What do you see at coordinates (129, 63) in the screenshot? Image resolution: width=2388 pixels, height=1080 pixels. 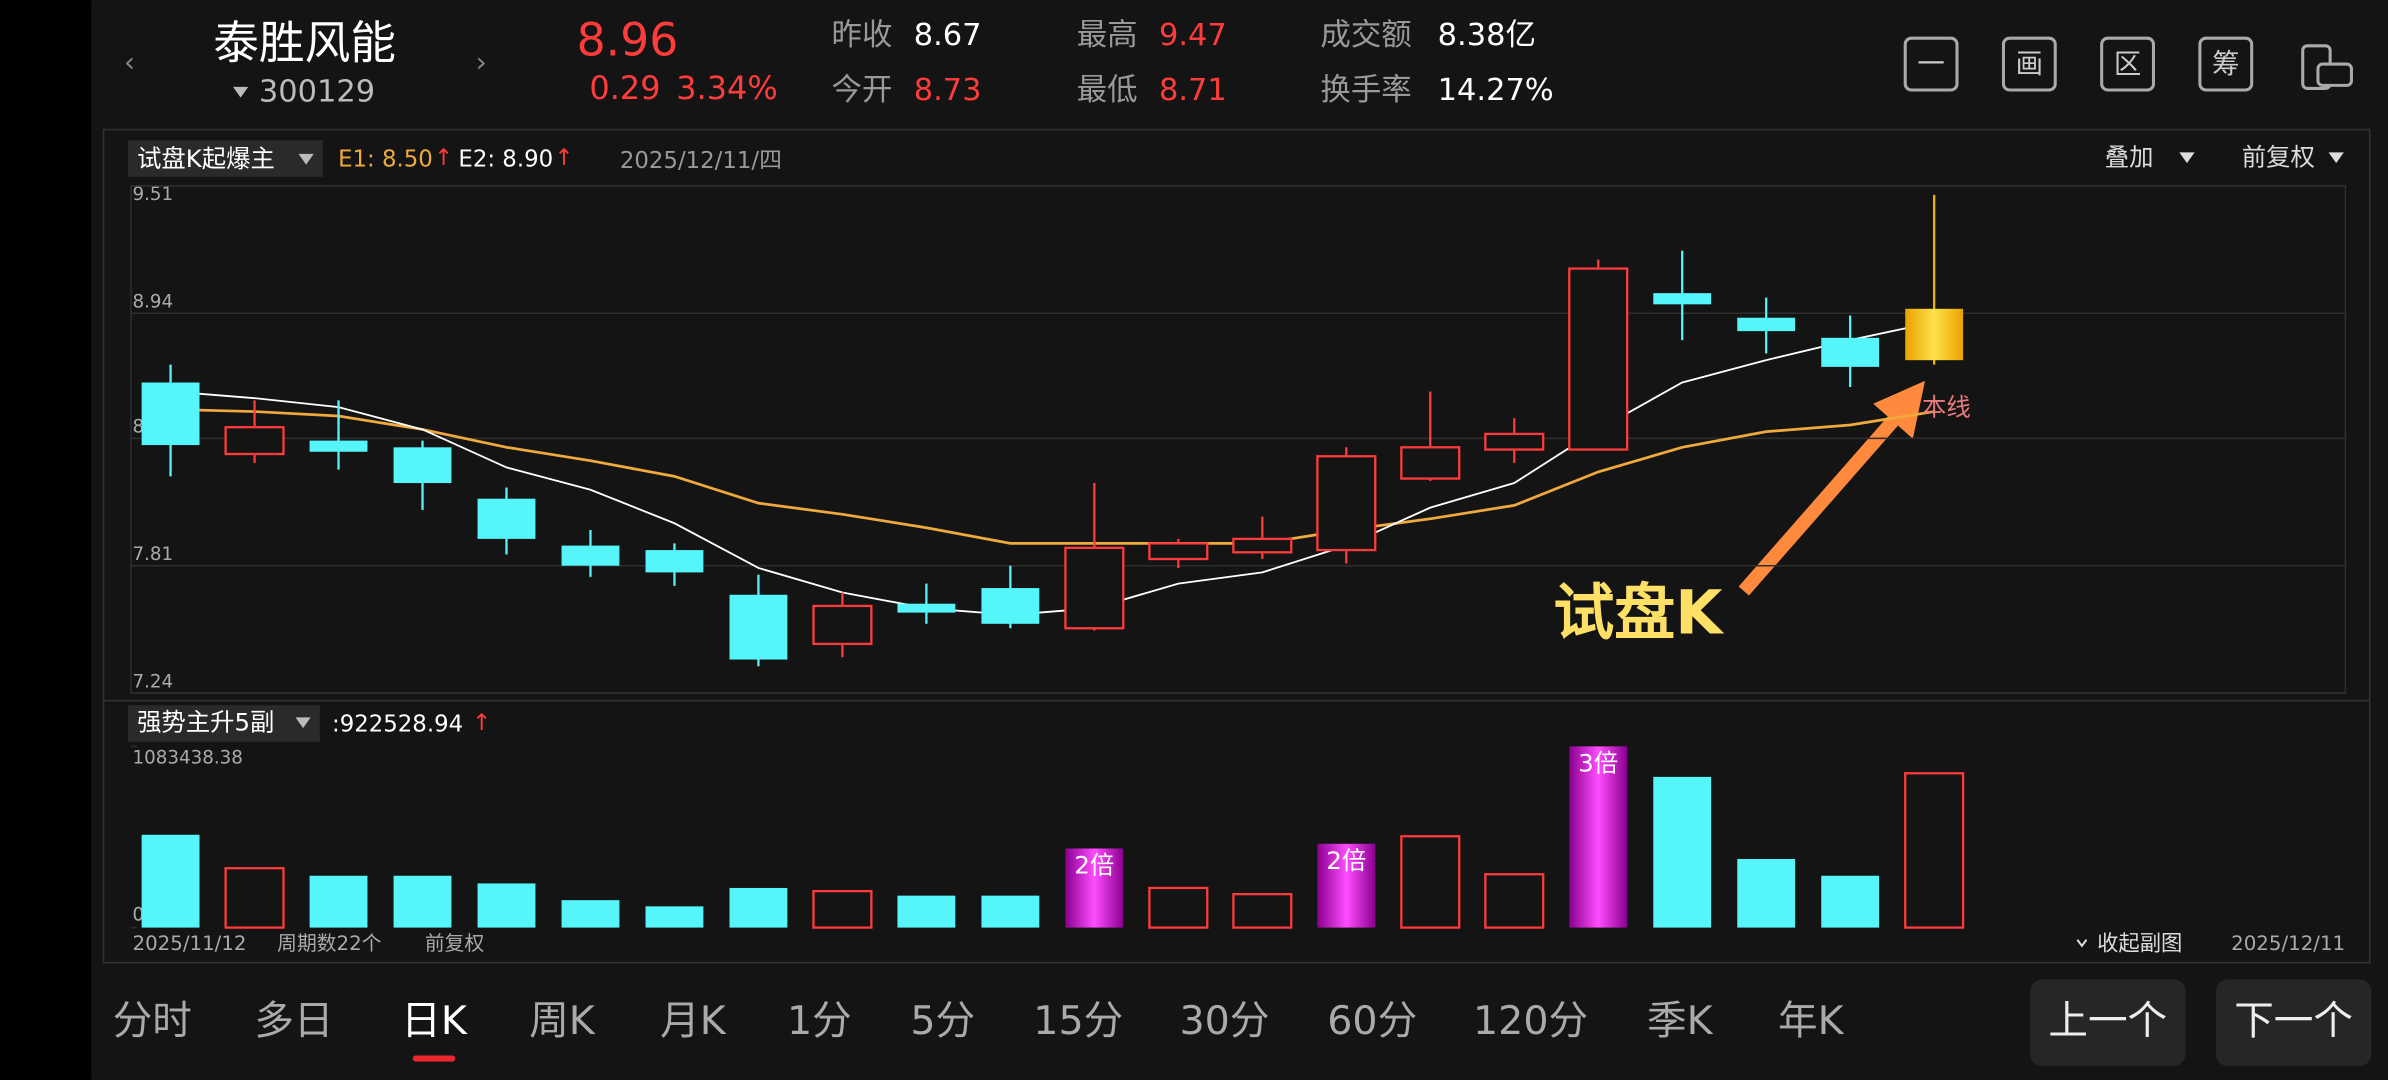 I see `prev-stock: ‹` at bounding box center [129, 63].